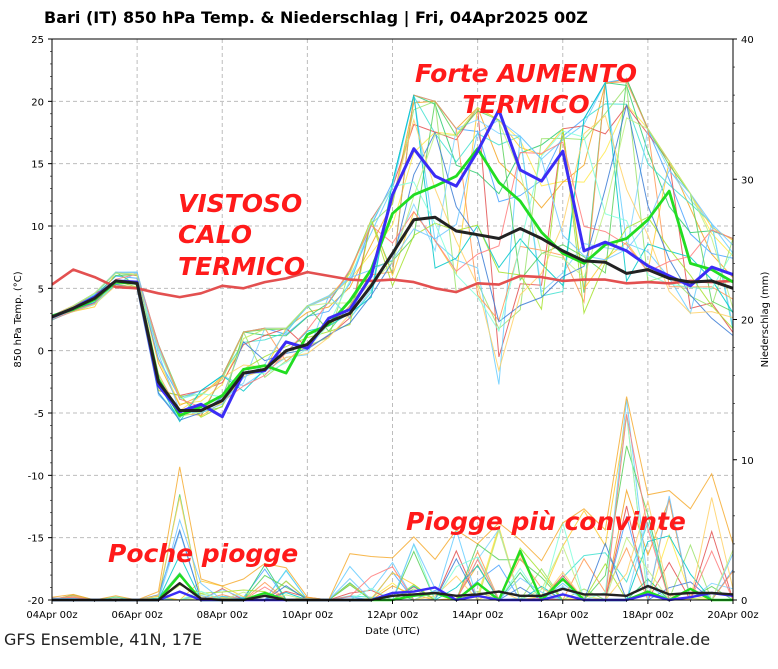 This screenshot has width=778, height=669. I want to click on y-tick-label: -10, so click(36, 476).